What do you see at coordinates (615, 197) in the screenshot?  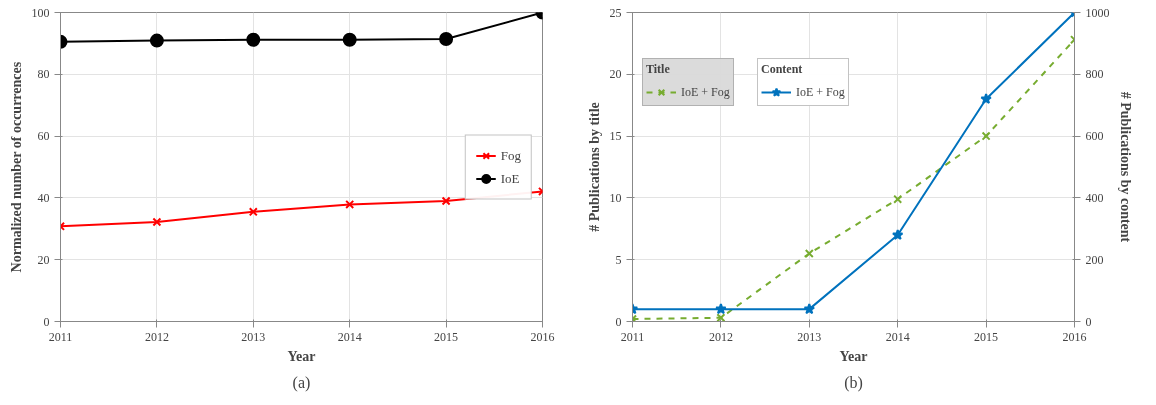 I see `y-tick-label: 10` at bounding box center [615, 197].